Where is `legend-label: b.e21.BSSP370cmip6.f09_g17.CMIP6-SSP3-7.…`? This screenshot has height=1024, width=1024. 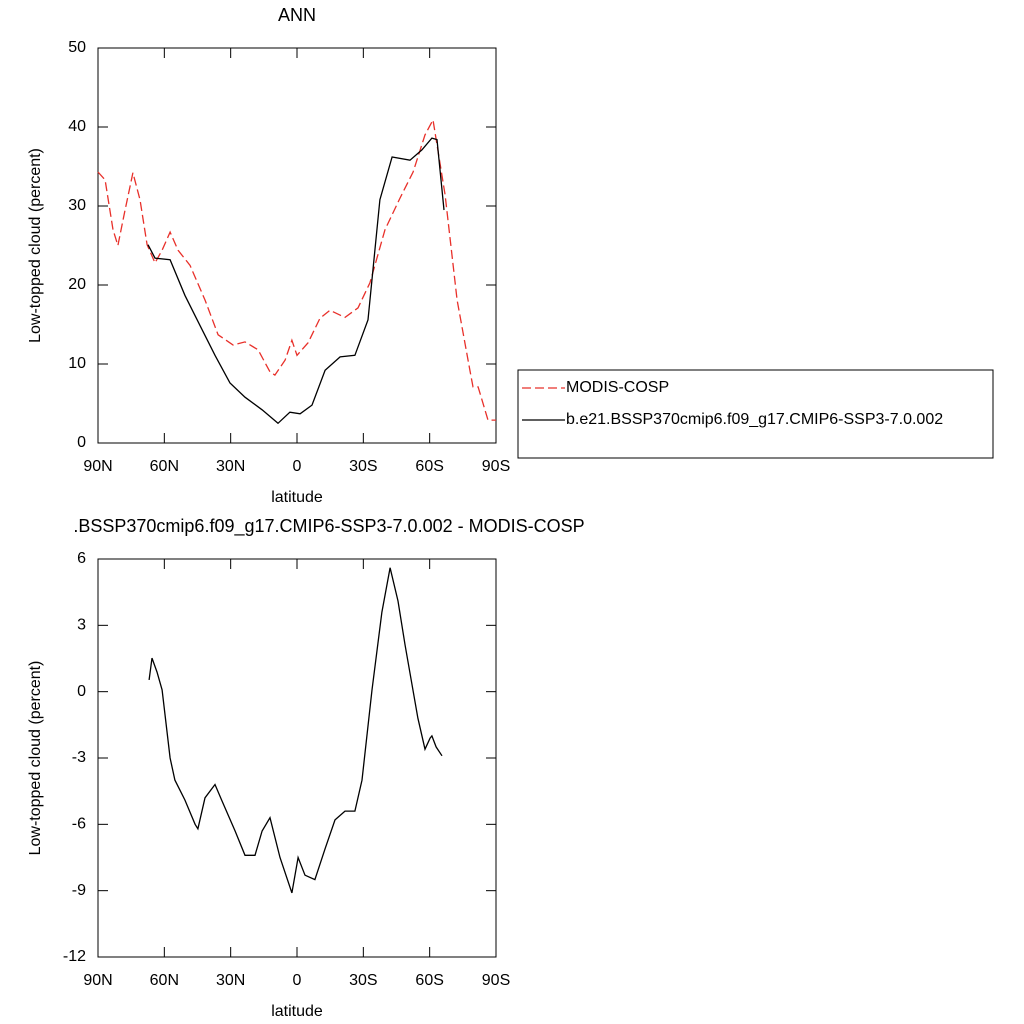 legend-label: b.e21.BSSP370cmip6.f09_g17.CMIP6-SSP3-7.… is located at coordinates (754, 419).